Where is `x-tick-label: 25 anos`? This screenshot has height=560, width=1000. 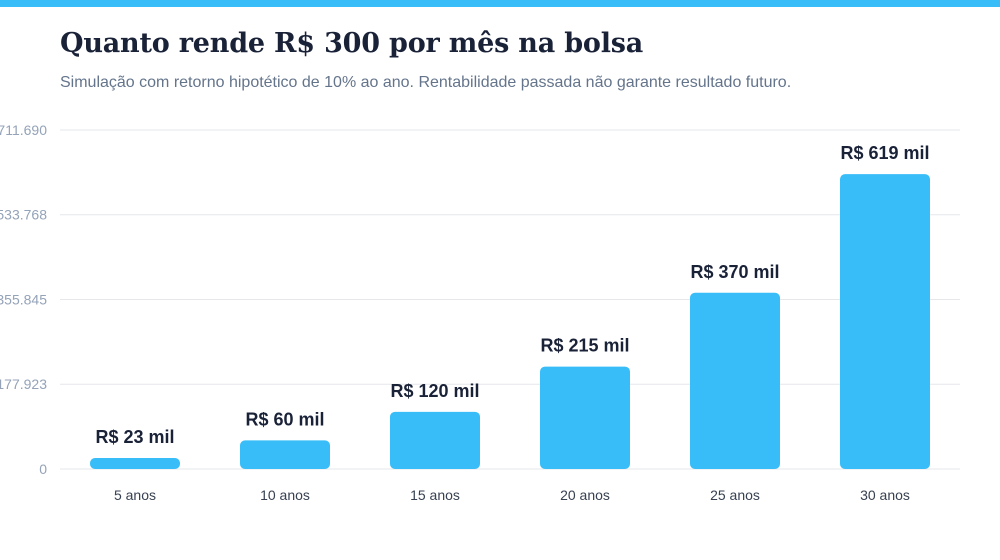
x-tick-label: 25 anos is located at coordinates (735, 495).